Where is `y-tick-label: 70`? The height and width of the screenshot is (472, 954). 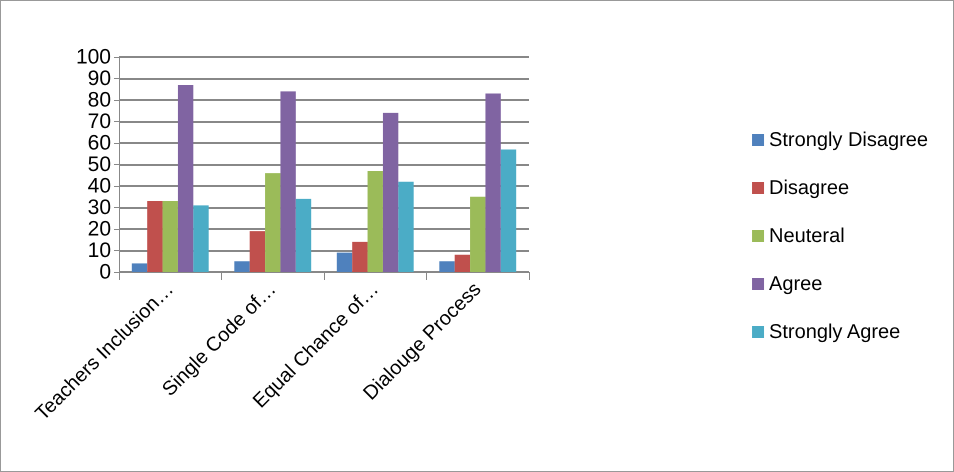
y-tick-label: 70 is located at coordinates (99, 121).